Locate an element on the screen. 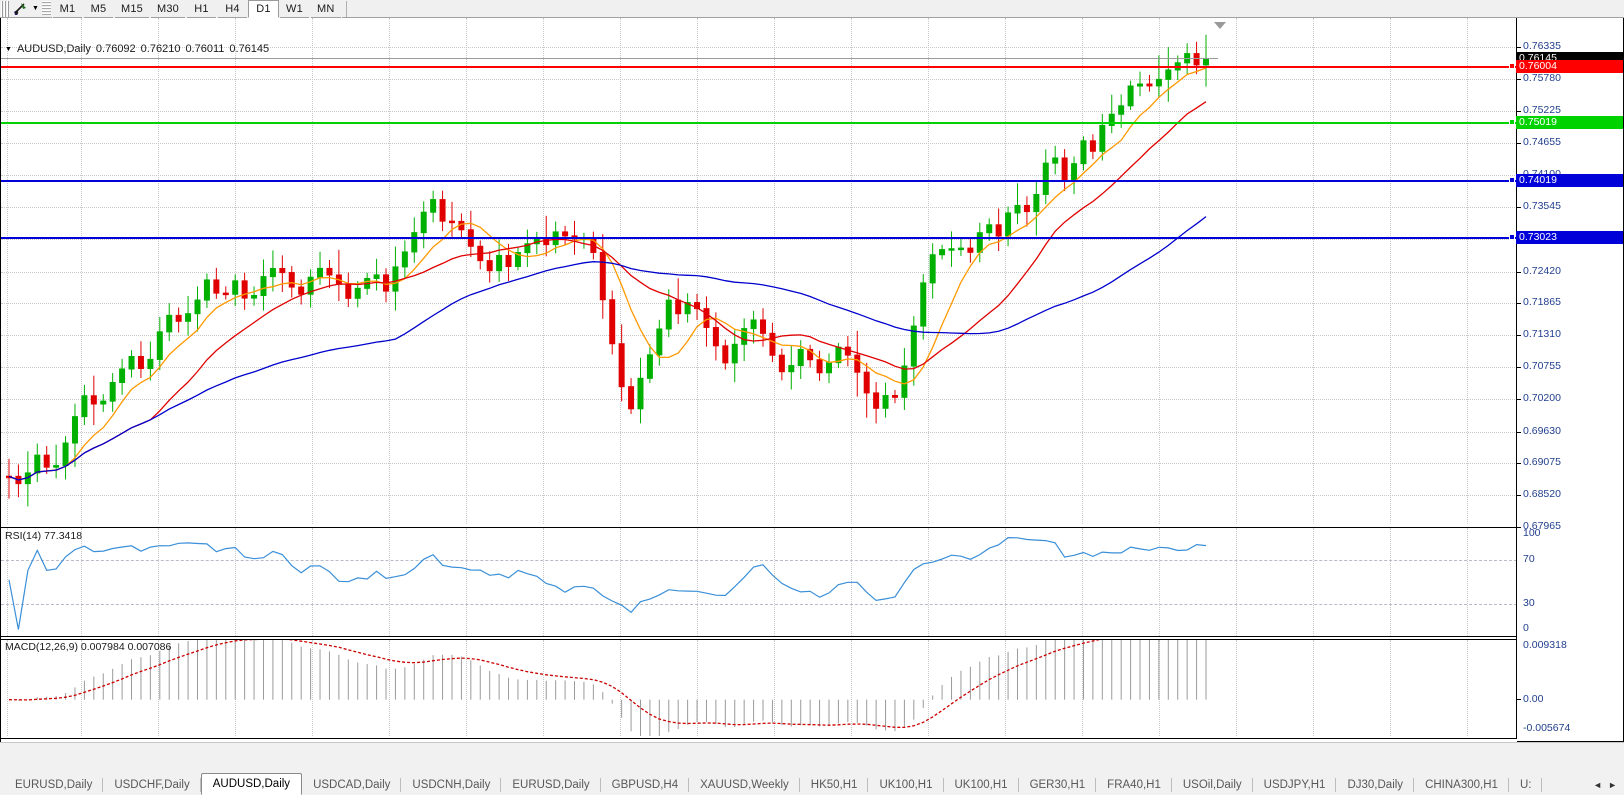  price-axis-tick-label: 0.72420 is located at coordinates (1542, 270).